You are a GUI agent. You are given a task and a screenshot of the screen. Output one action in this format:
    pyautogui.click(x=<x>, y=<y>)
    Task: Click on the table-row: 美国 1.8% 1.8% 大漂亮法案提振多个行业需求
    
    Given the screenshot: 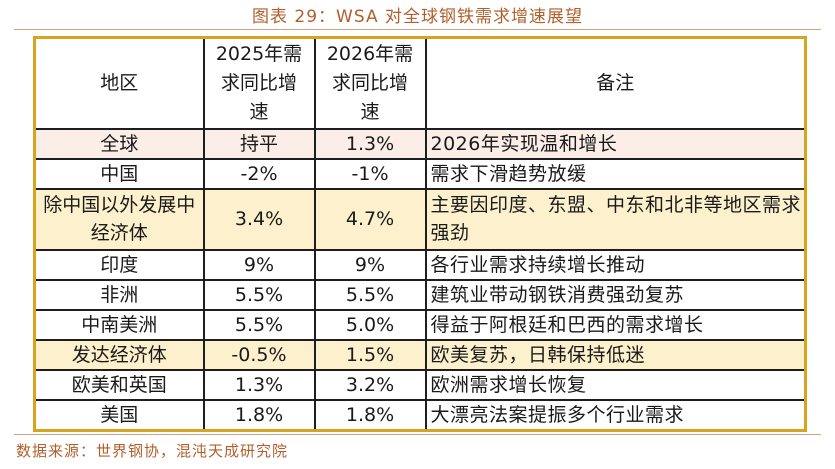 What is the action you would take?
    pyautogui.click(x=420, y=414)
    